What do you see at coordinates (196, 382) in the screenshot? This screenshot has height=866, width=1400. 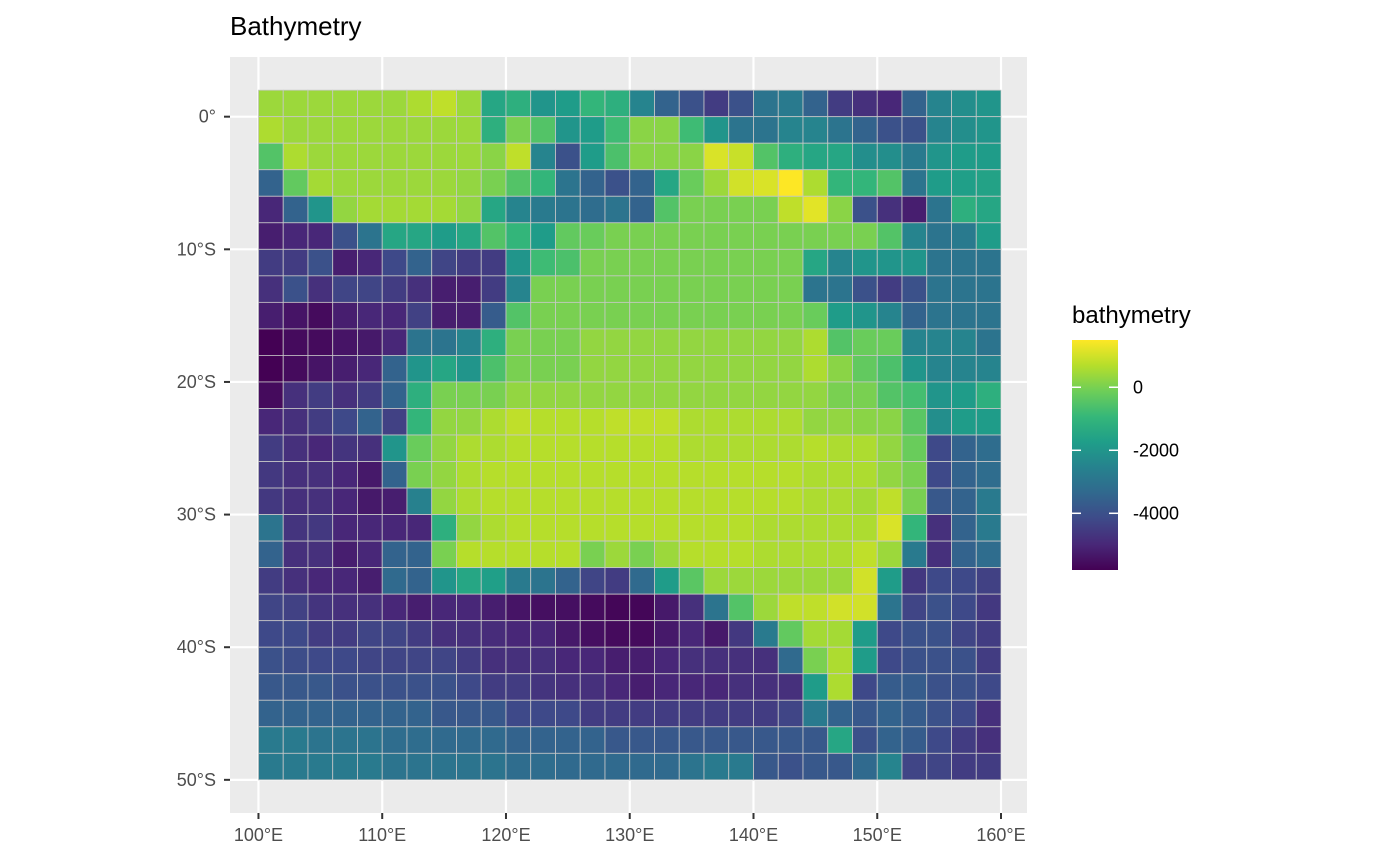 I see `y-tick-label: 20°S` at bounding box center [196, 382].